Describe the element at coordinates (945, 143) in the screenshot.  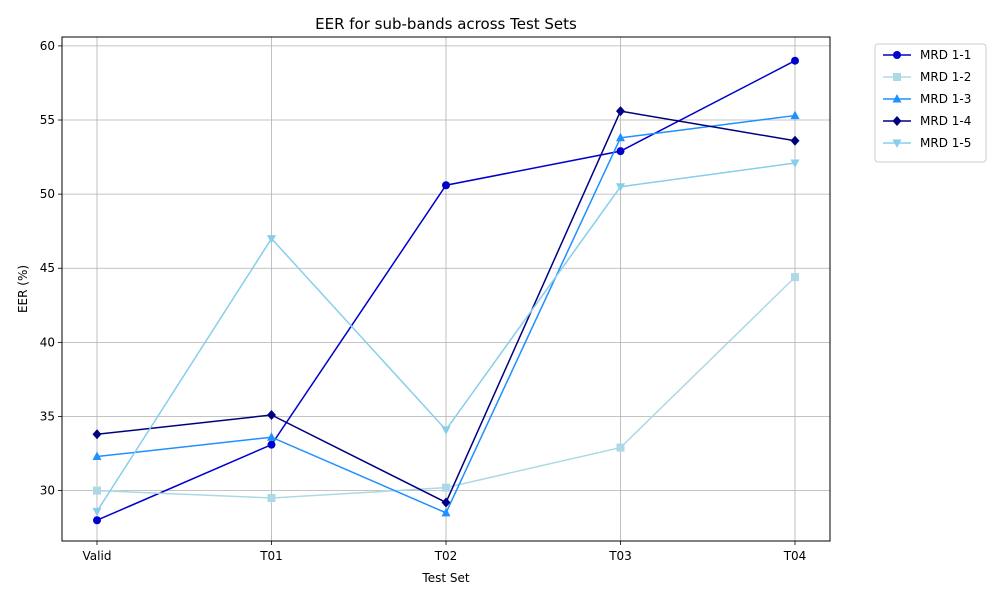
I see `legend-label: MRD 1-5` at that location.